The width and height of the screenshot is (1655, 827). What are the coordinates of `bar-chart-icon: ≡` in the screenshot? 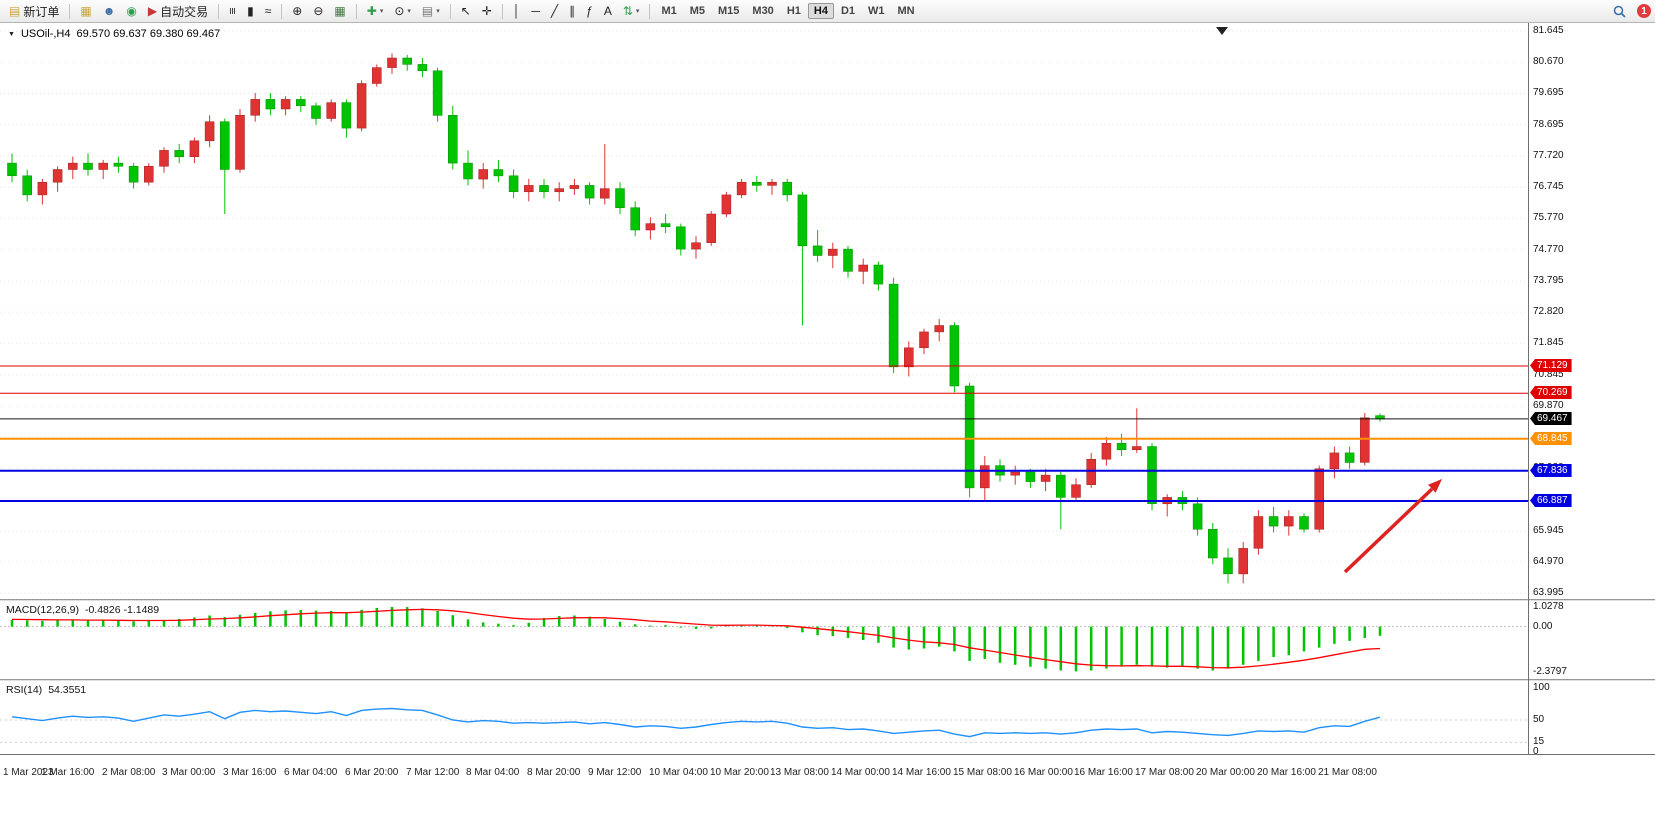 It's located at (232, 11).